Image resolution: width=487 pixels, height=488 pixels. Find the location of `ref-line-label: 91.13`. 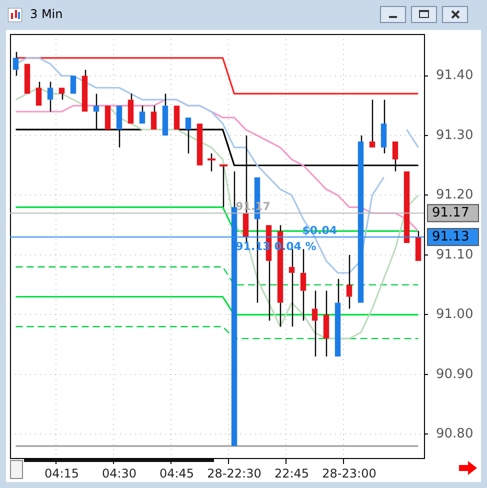

ref-line-label: 91.13 is located at coordinates (451, 236).